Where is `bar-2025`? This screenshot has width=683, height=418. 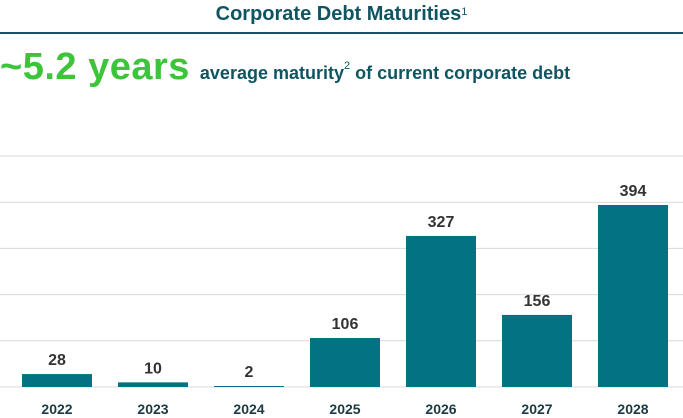
bar-2025 is located at coordinates (345, 362).